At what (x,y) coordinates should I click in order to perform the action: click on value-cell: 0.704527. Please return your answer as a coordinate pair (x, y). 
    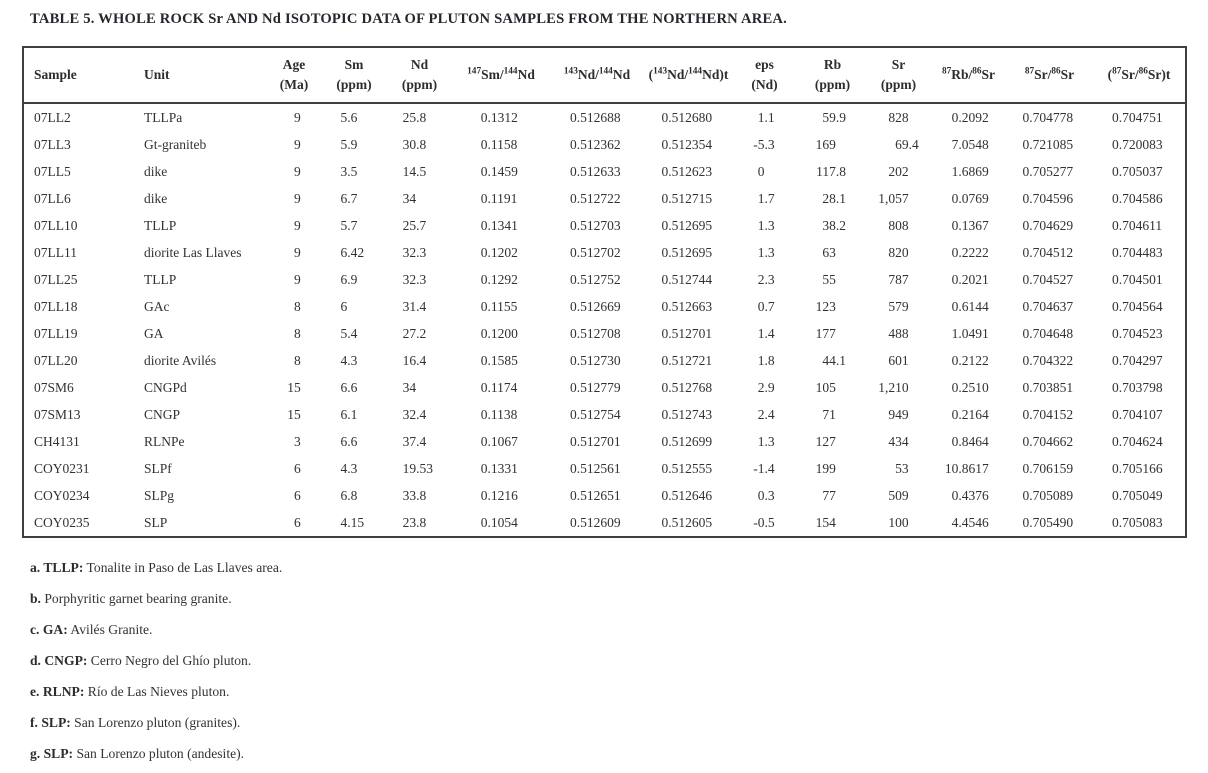
    Looking at the image, I should click on (1048, 279).